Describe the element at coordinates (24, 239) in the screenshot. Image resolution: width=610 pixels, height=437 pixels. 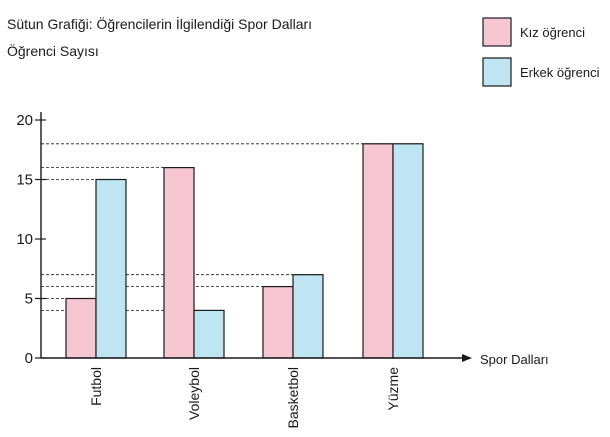
I see `y-tick-label-10: 10` at that location.